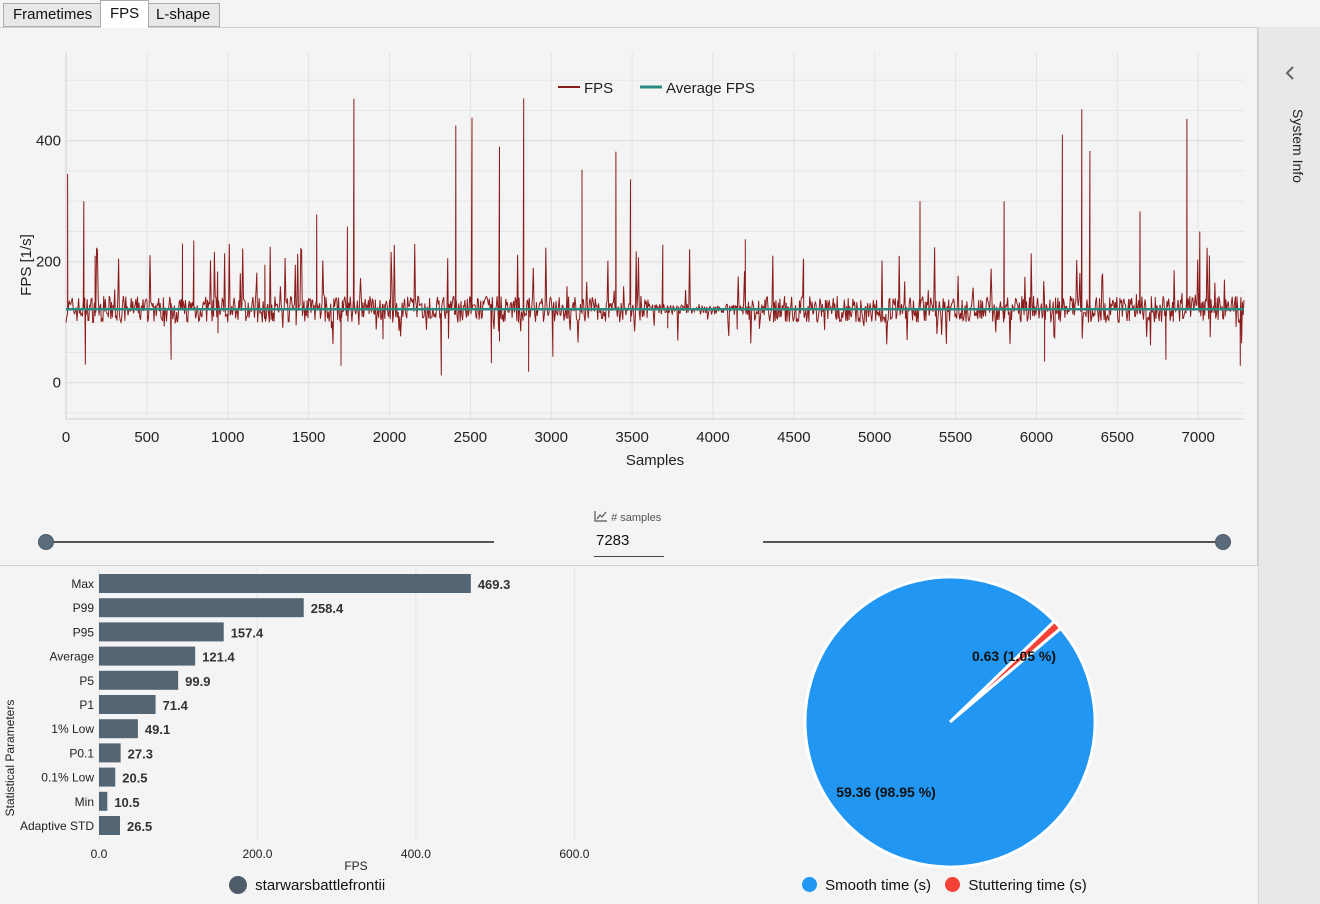 The width and height of the screenshot is (1320, 904). What do you see at coordinates (57, 826) in the screenshot?
I see `bar-category-label: Adaptive STD` at bounding box center [57, 826].